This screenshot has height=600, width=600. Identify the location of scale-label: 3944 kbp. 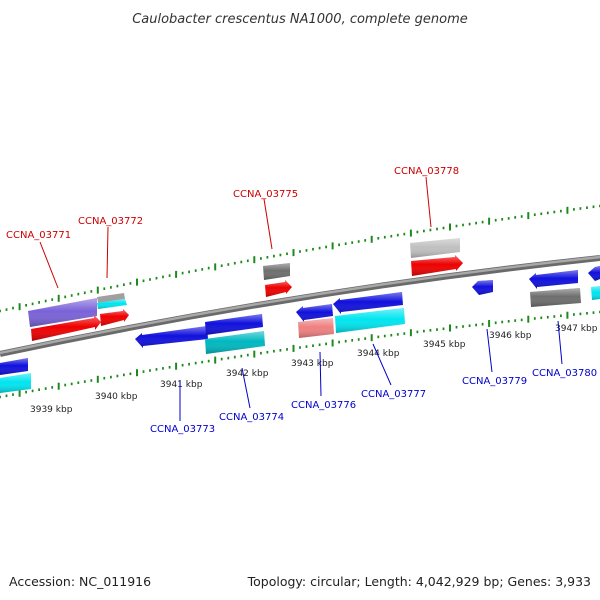
(378, 354).